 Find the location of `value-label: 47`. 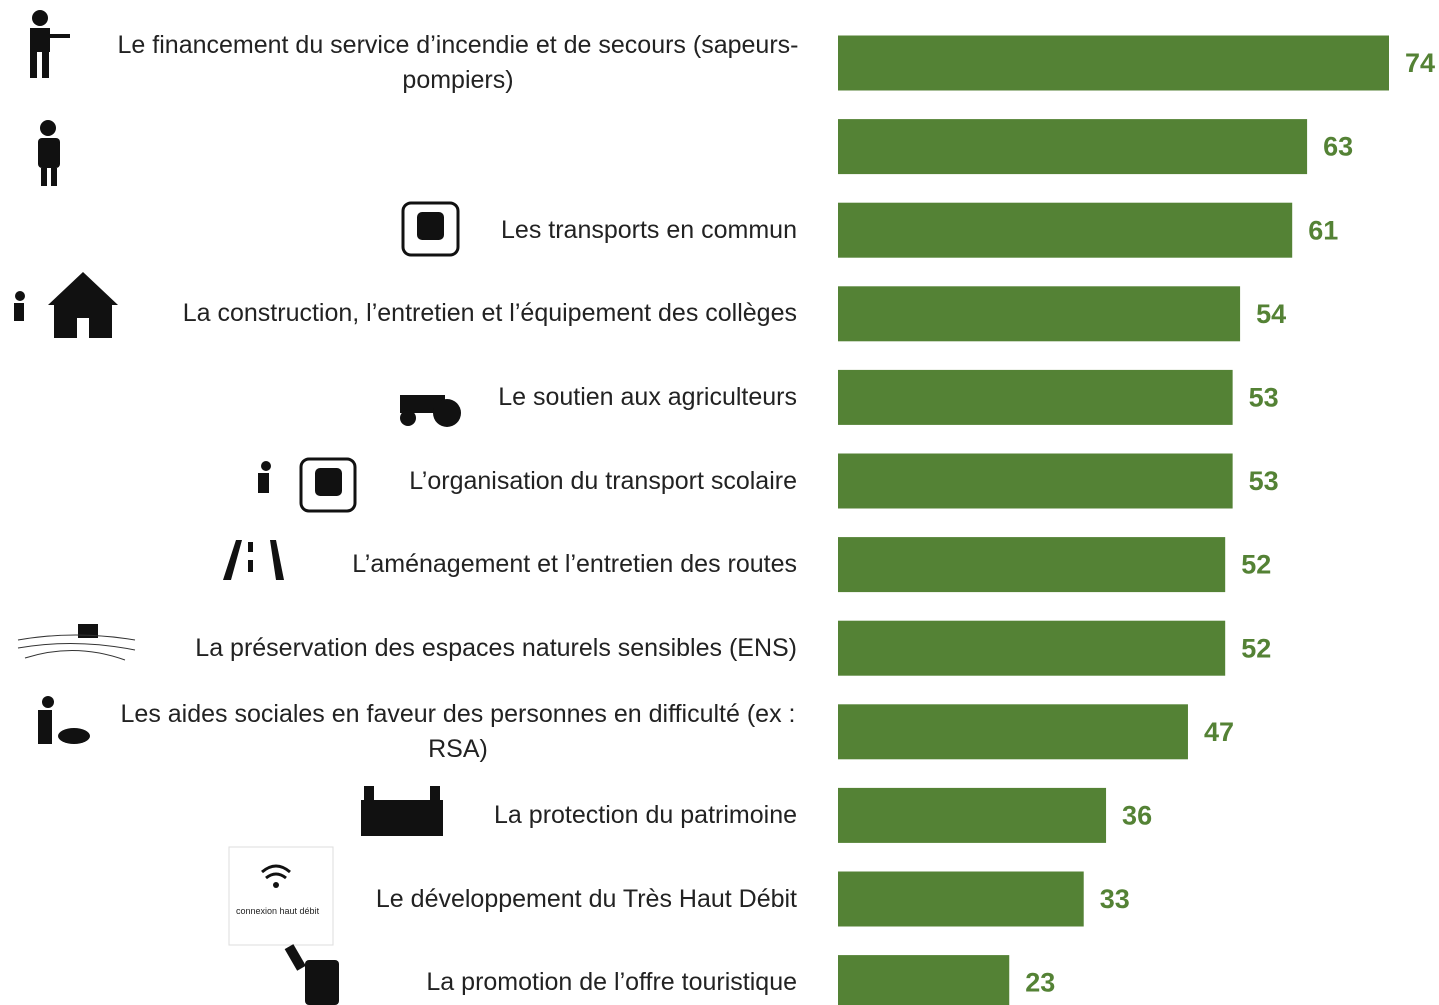

value-label: 47 is located at coordinates (1219, 732).